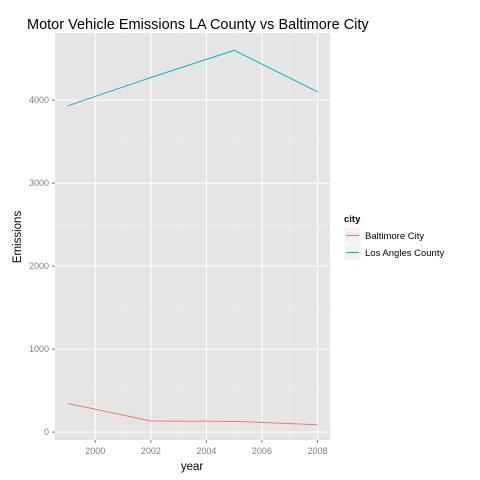 This screenshot has height=480, width=480. What do you see at coordinates (39, 266) in the screenshot?
I see `y-tick-label: 2000` at bounding box center [39, 266].